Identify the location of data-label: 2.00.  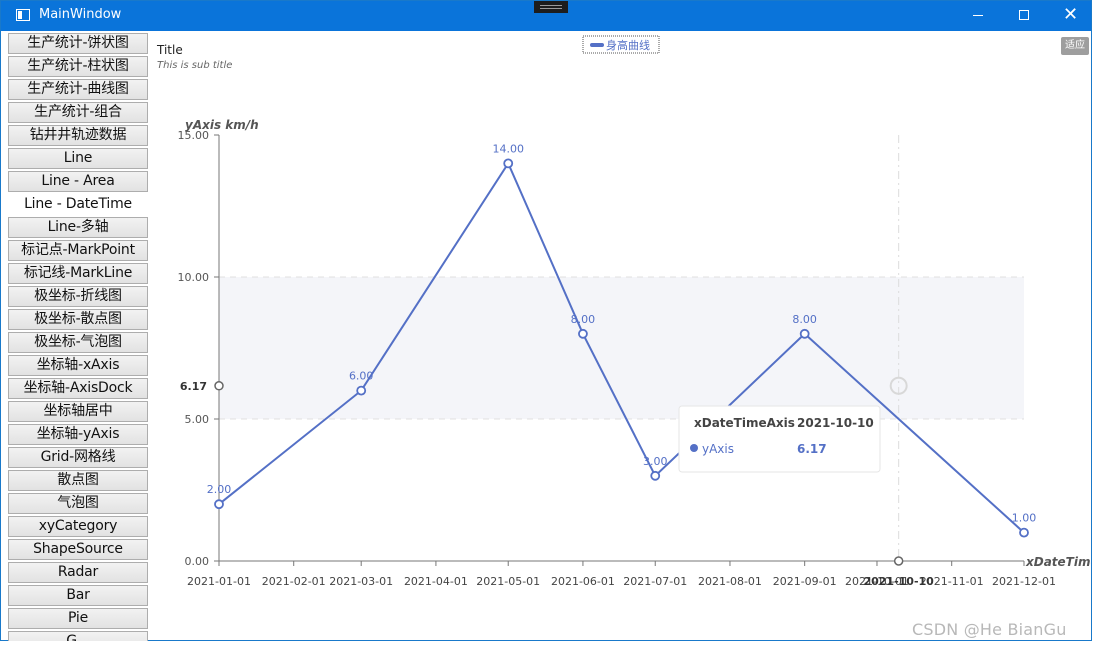
(219, 489).